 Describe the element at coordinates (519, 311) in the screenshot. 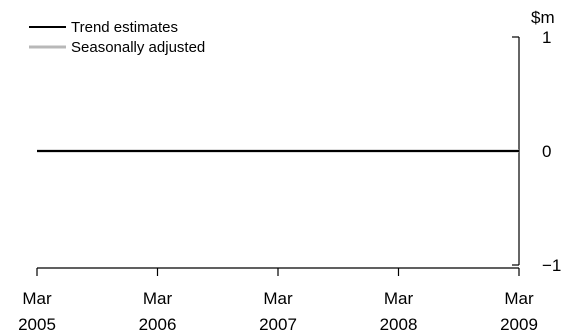

I see `x-tick-label: Mar 2009` at that location.